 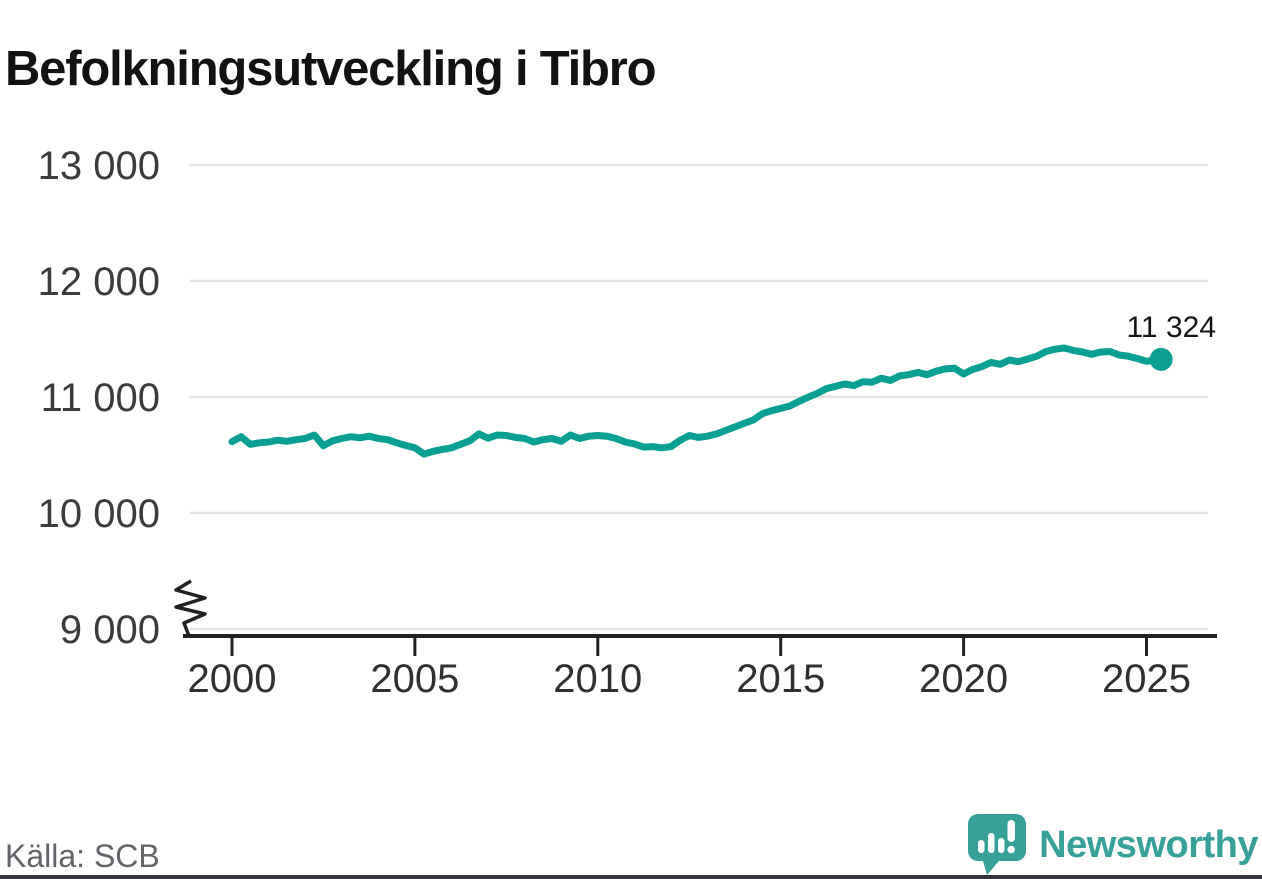 What do you see at coordinates (331, 68) in the screenshot?
I see `page-title: Befolkningsutveckling i Tibro` at bounding box center [331, 68].